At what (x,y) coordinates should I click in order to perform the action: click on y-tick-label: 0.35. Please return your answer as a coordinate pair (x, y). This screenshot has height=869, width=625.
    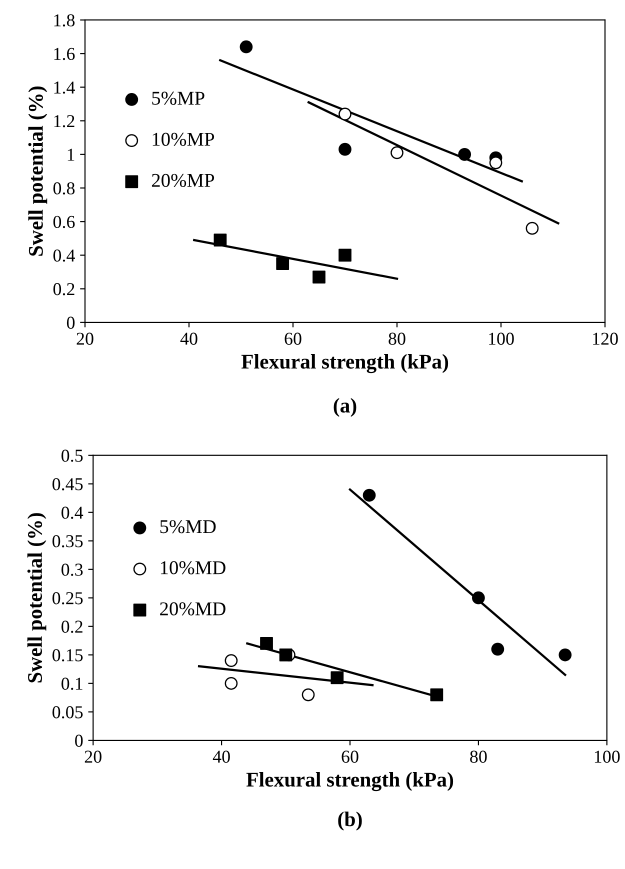
    Looking at the image, I should click on (67, 541).